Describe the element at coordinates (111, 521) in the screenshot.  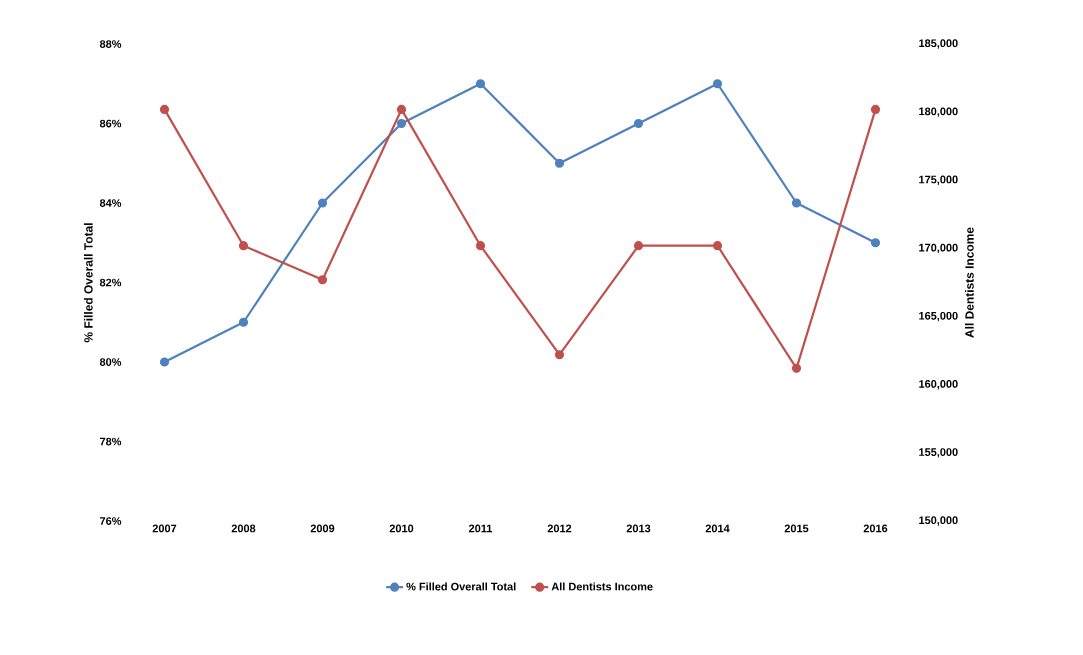
I see `y-tick-label: 76%` at that location.